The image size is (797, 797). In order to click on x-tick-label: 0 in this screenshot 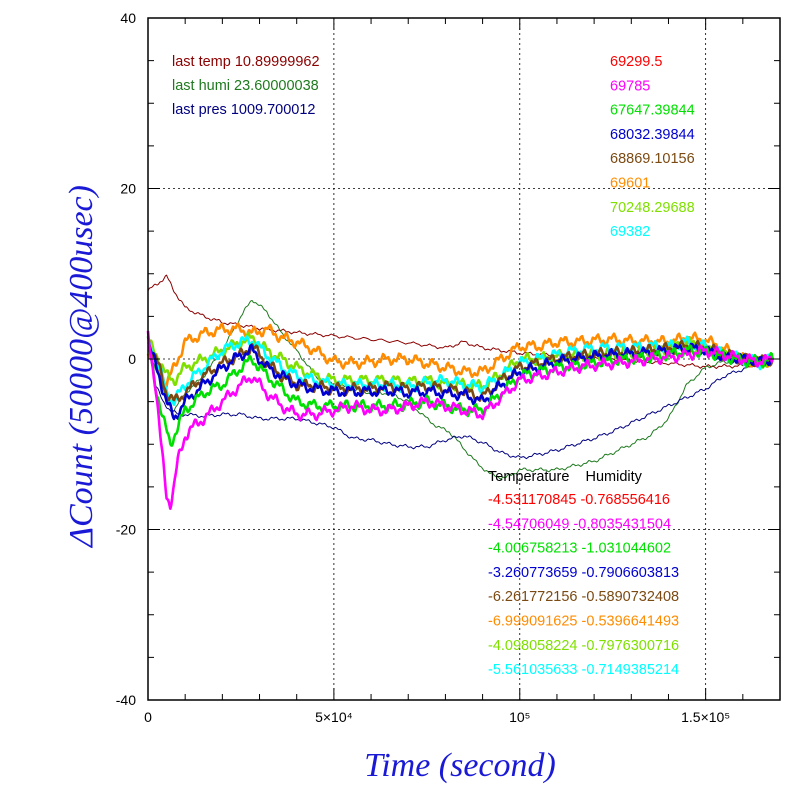, I will do `click(148, 717)`.